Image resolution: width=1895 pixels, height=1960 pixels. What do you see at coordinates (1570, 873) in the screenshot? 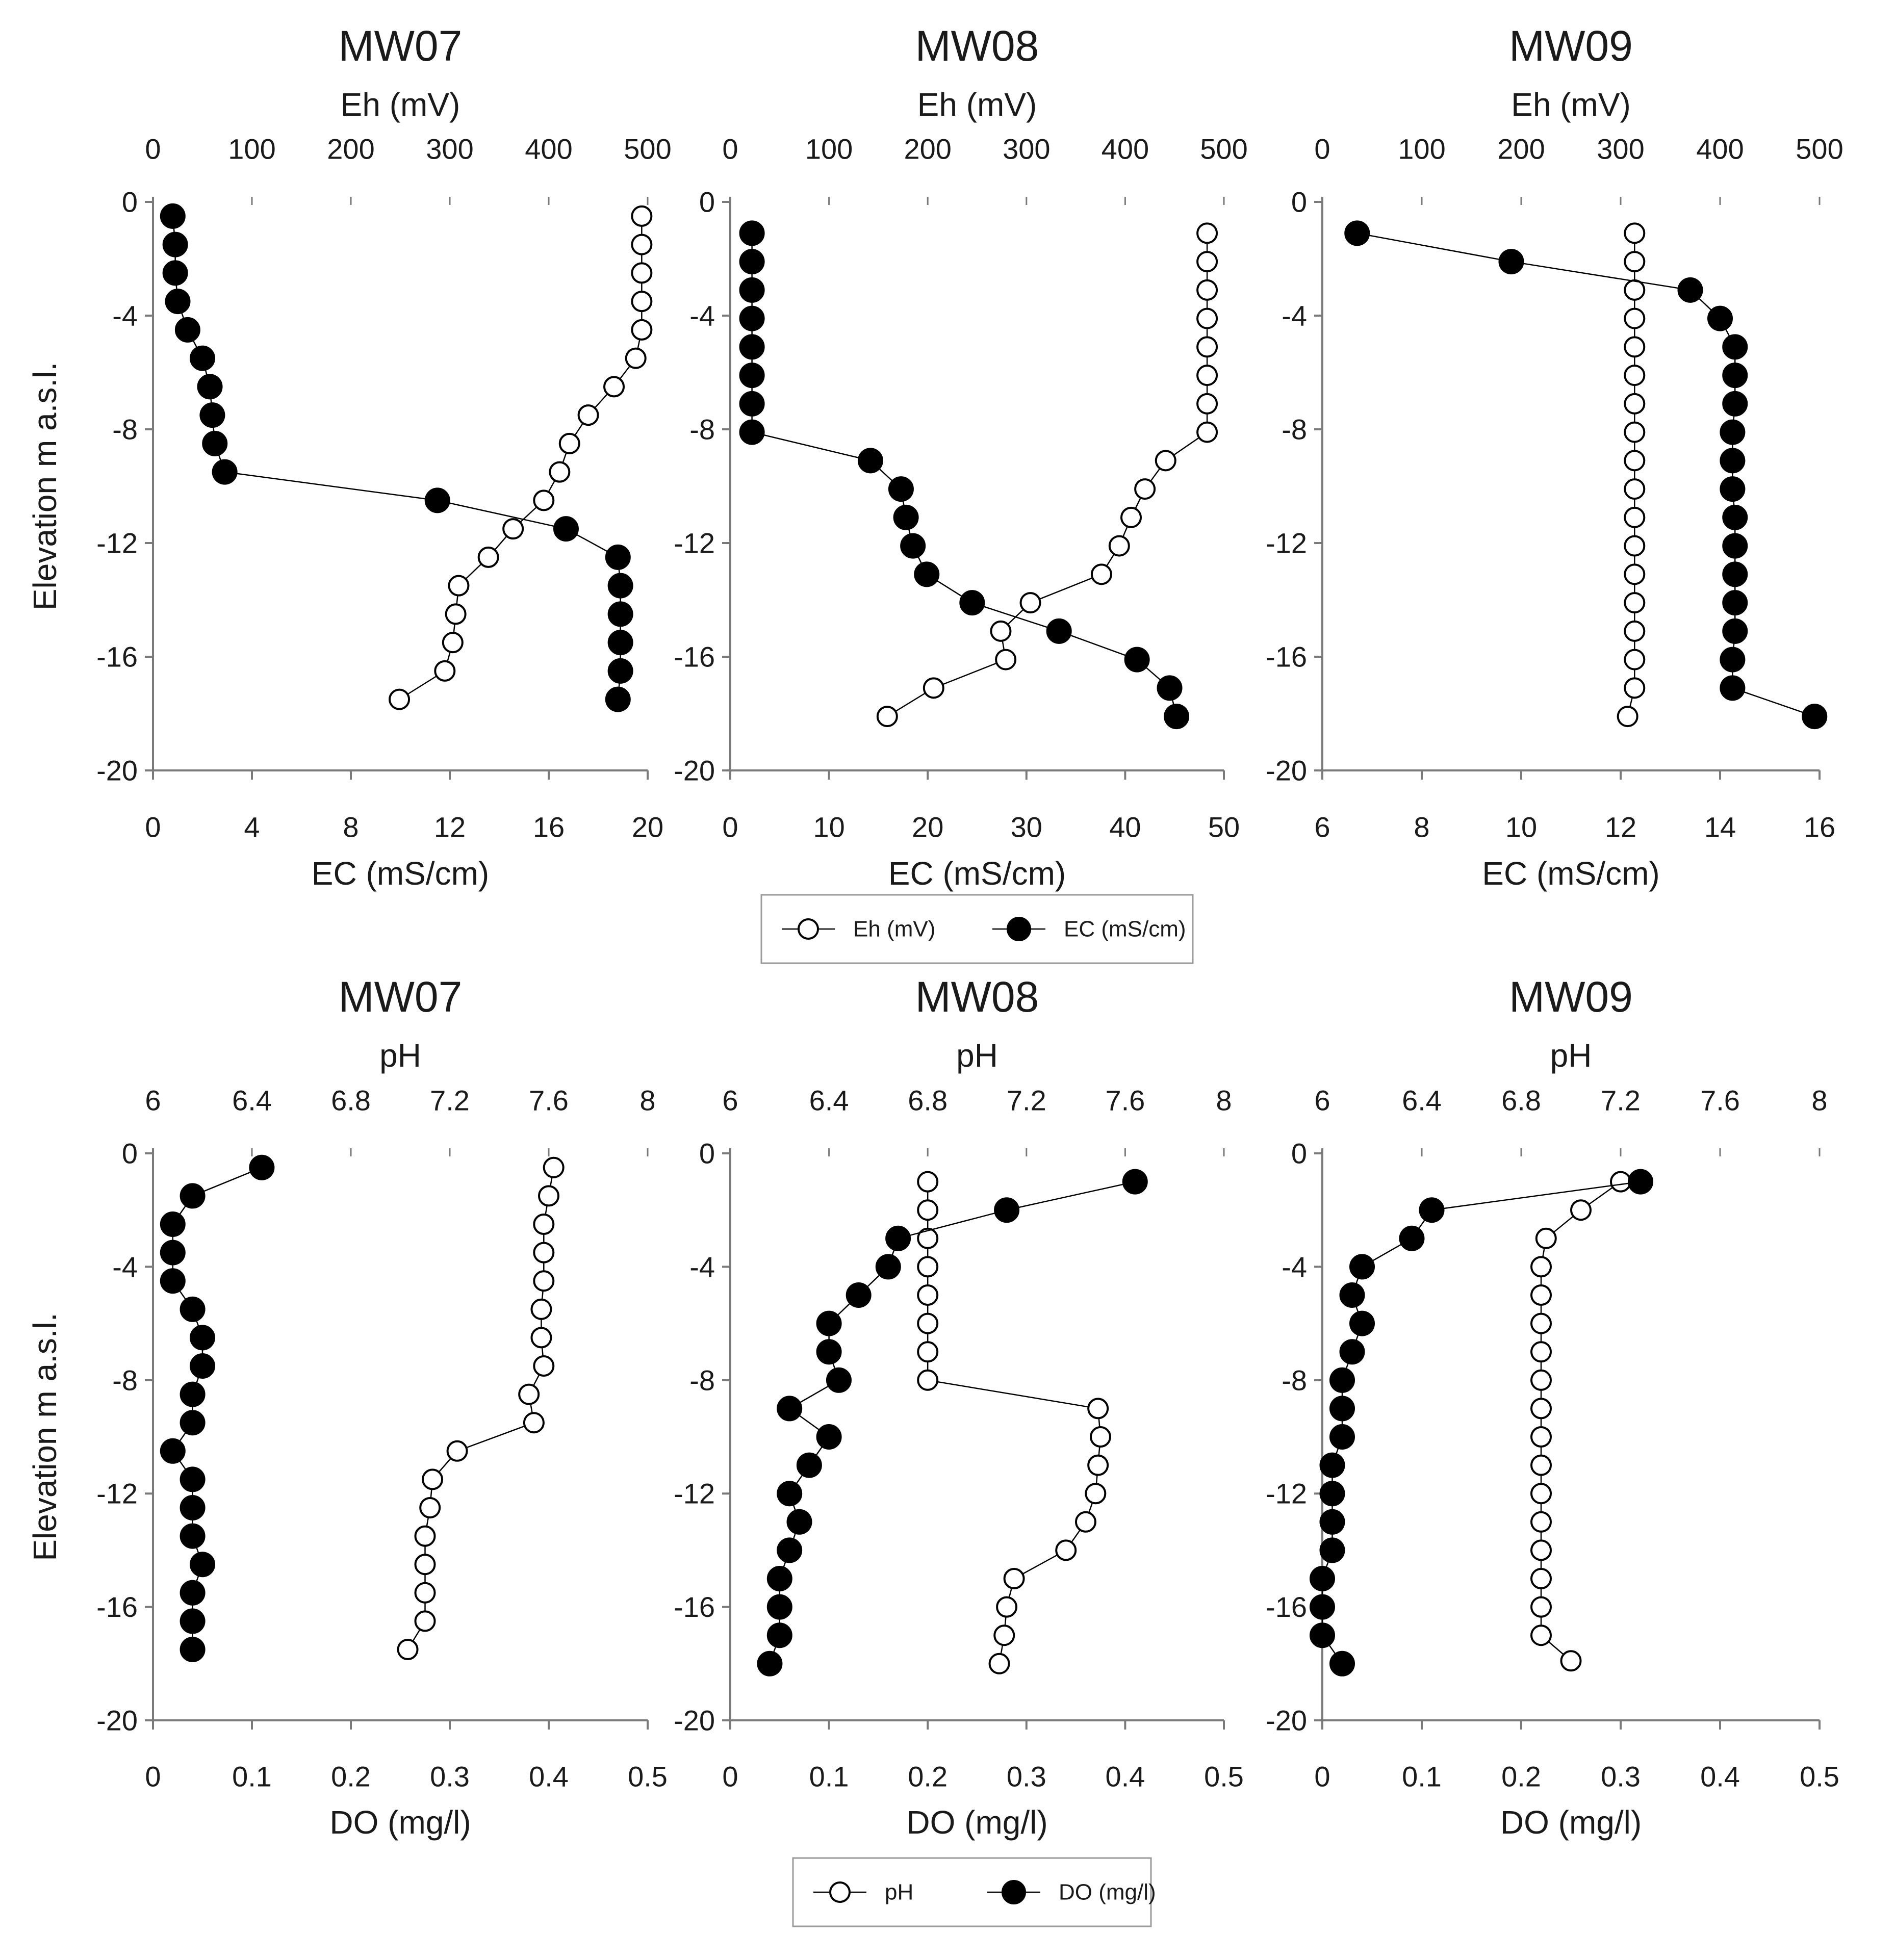
I see `bottom-axis-title: EC (mS/cm)` at bounding box center [1570, 873].